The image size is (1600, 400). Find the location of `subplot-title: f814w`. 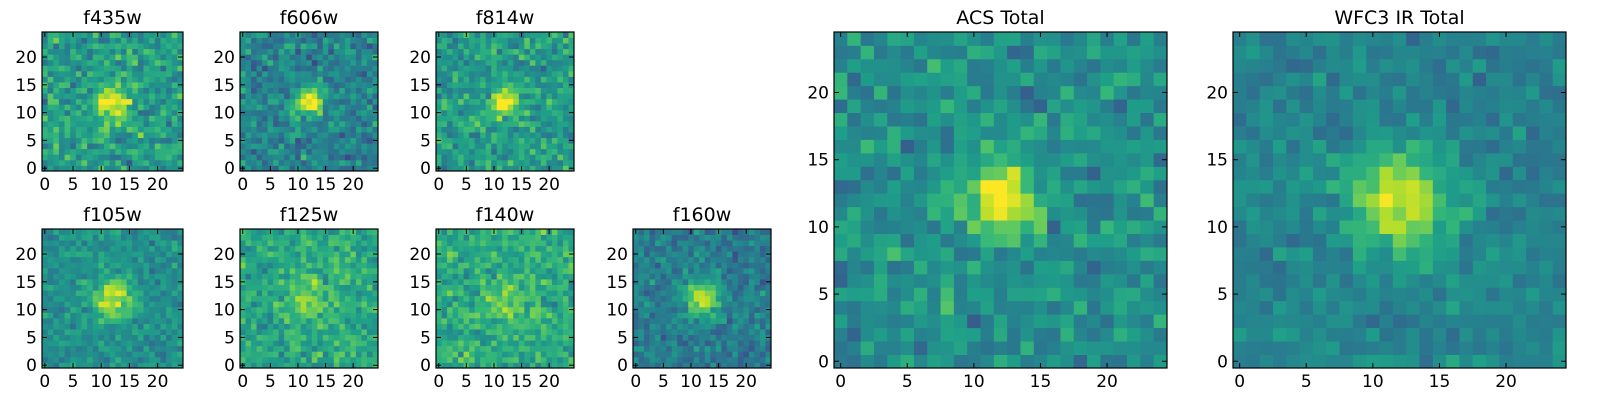

subplot-title: f814w is located at coordinates (505, 18).